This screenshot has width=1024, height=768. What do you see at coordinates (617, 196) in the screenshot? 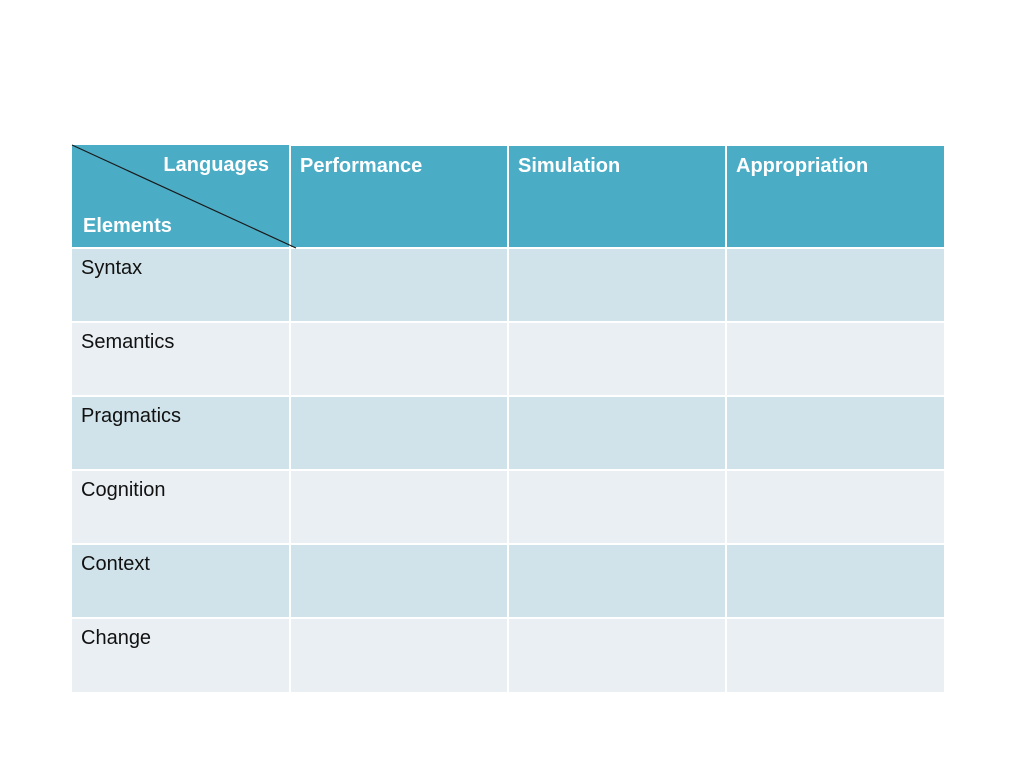
I see `column-header-simulation: Simulation` at bounding box center [617, 196].